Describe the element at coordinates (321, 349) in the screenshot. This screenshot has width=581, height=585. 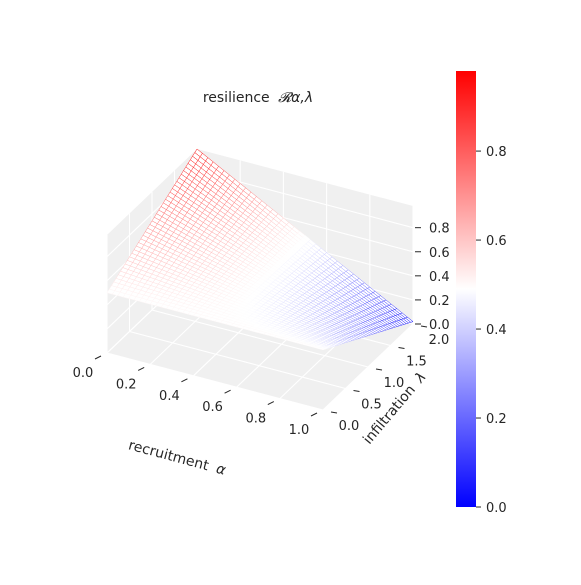
I see `surface-cell` at that location.